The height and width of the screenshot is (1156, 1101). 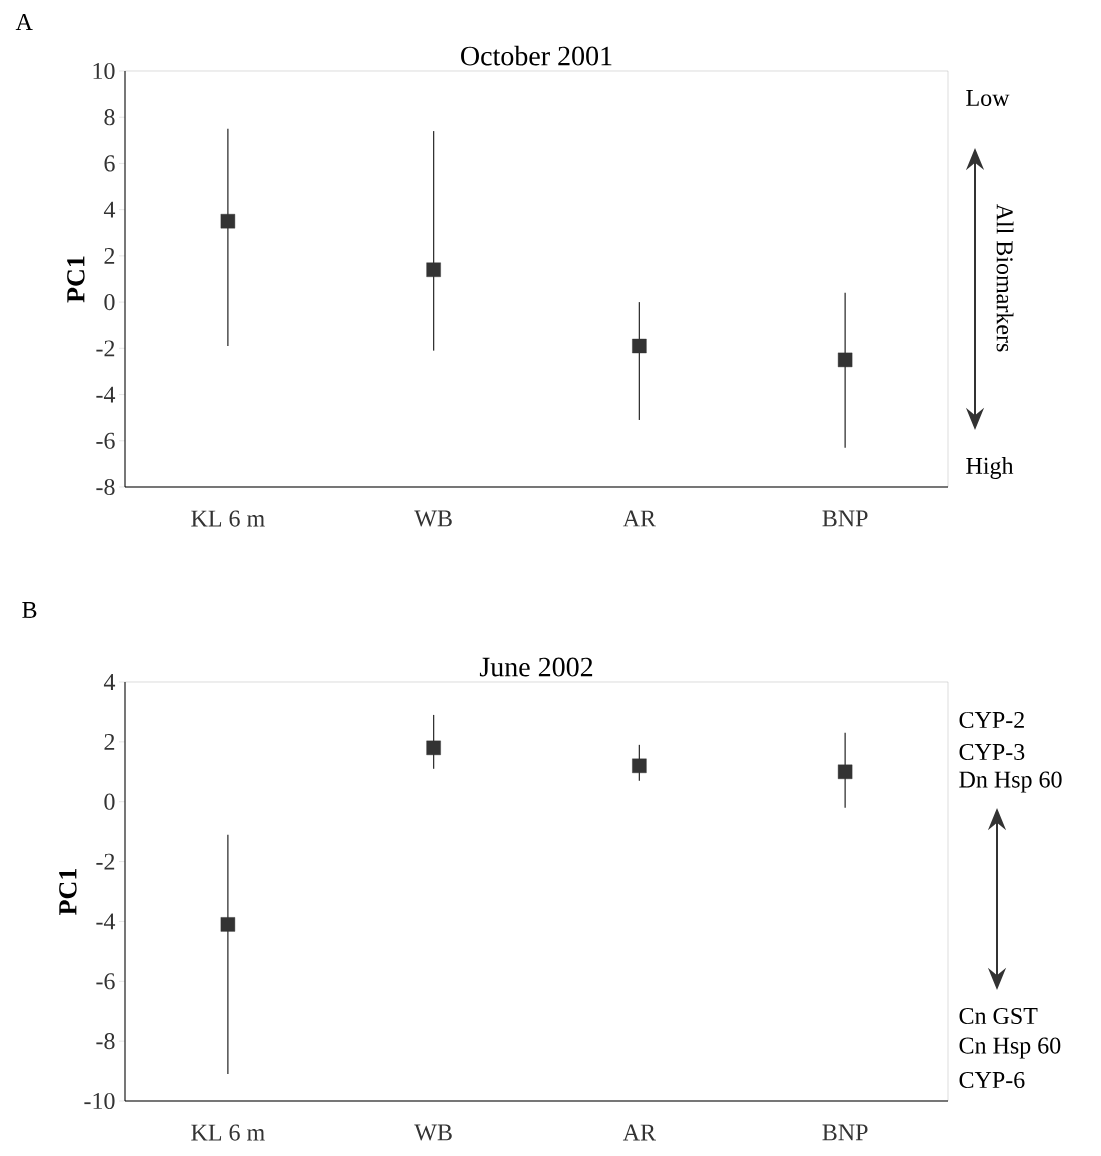 I want to click on text: High, so click(x=990, y=468).